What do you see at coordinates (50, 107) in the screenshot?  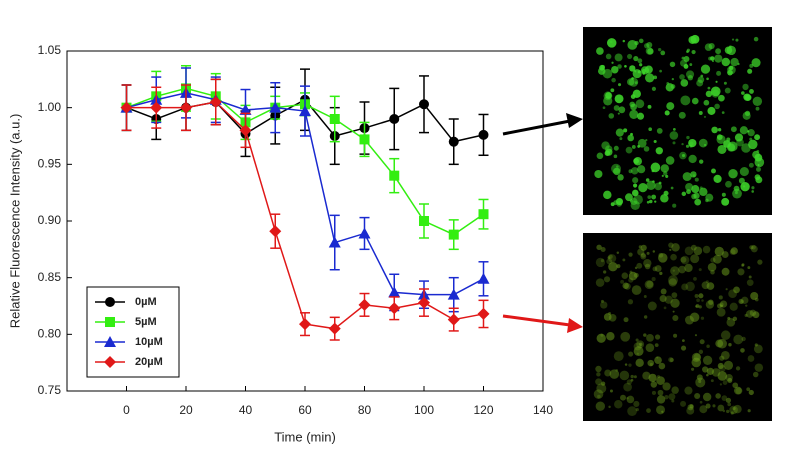 I see `y-tick-label: 1.00` at bounding box center [50, 107].